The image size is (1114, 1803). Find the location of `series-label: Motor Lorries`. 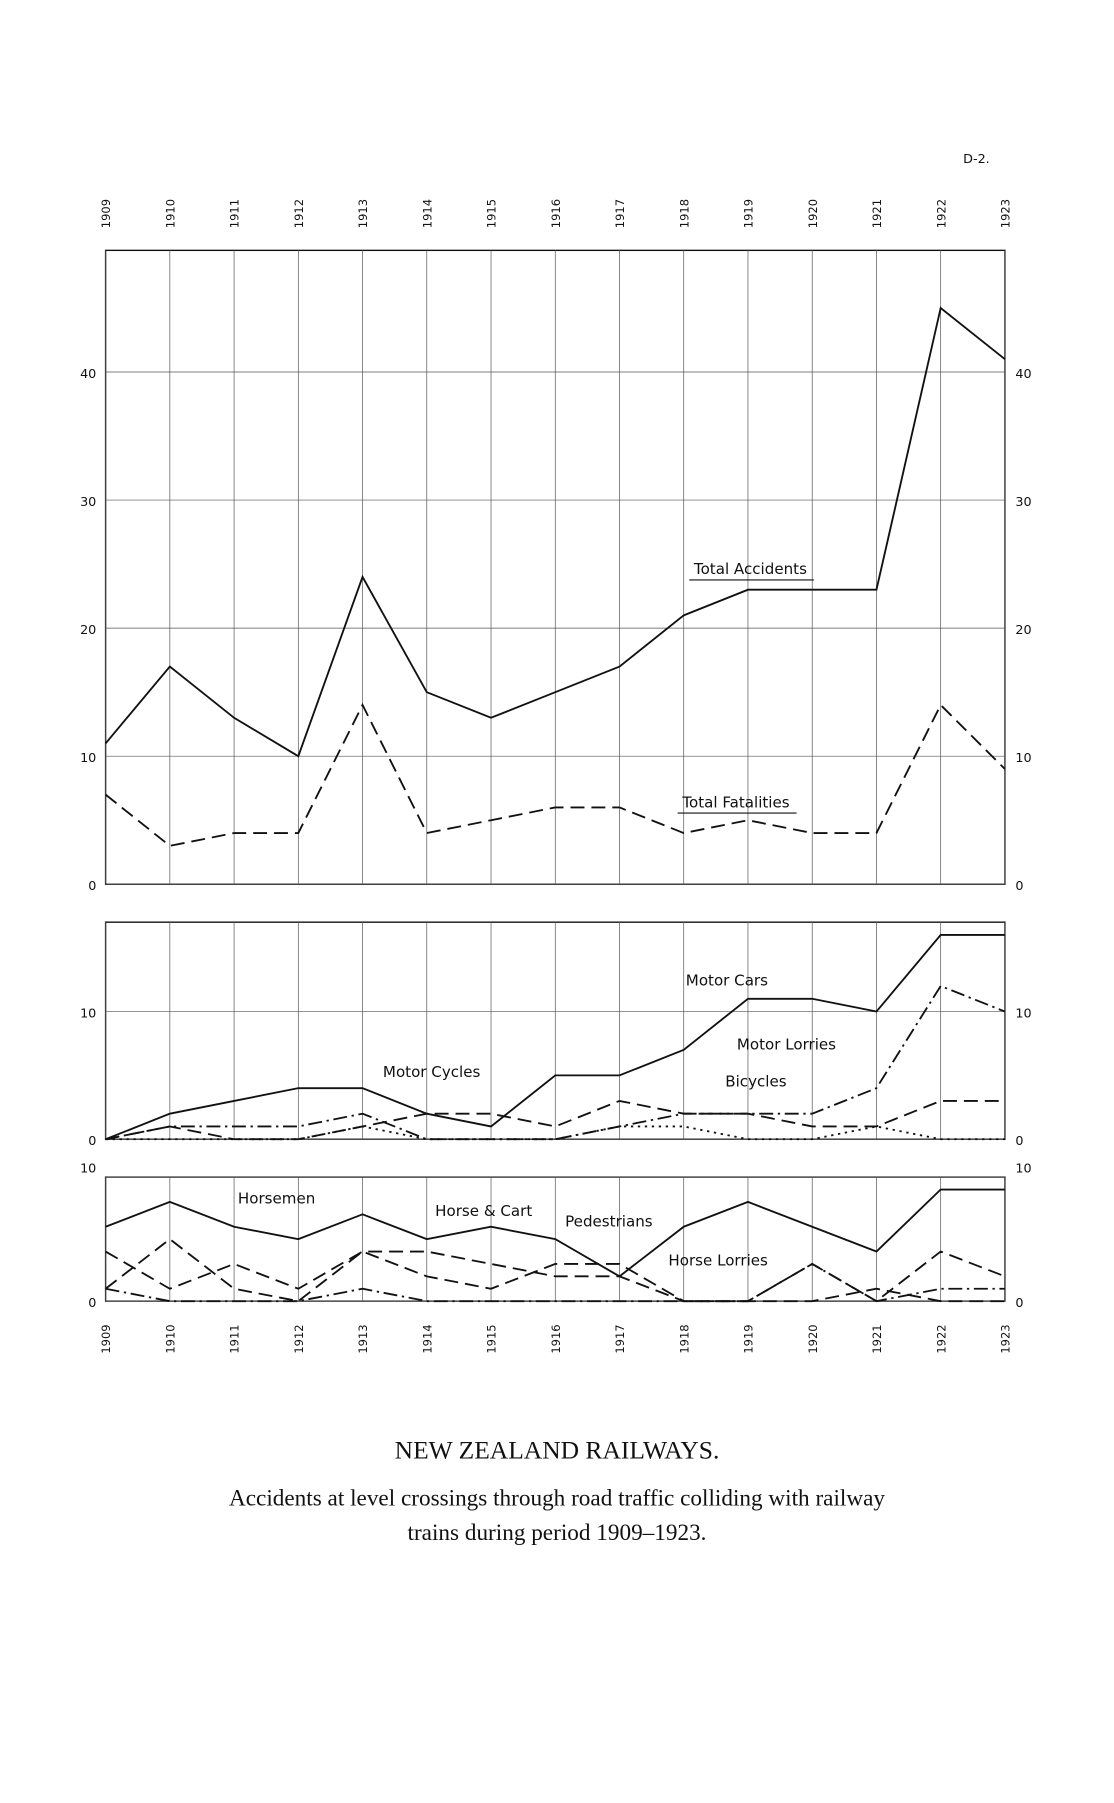

series-label: Motor Lorries is located at coordinates (786, 1045).